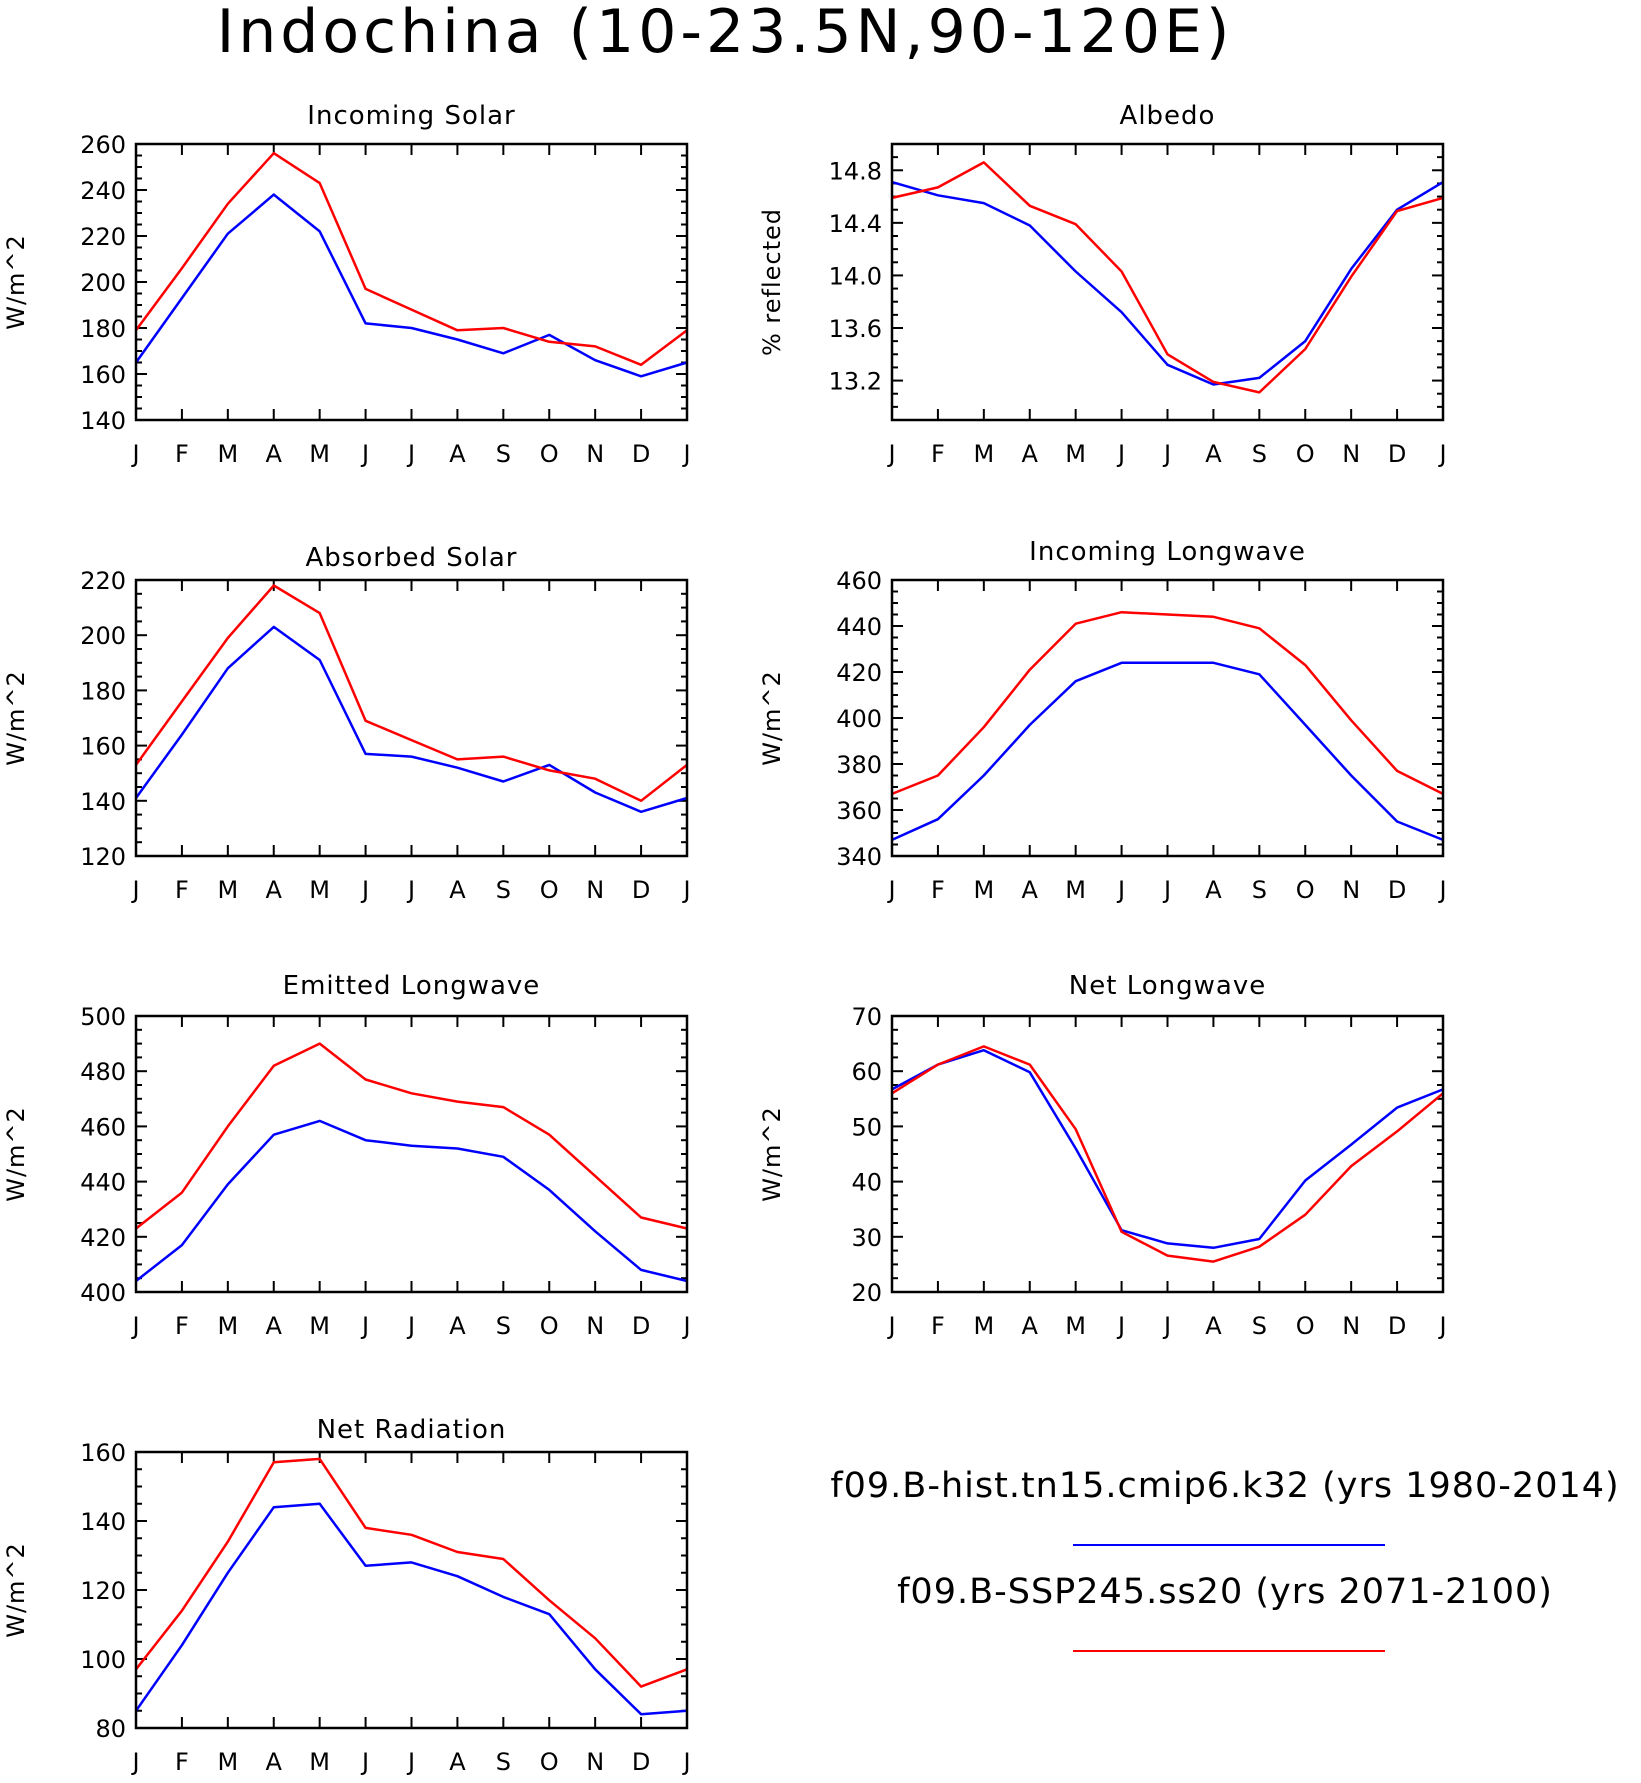  Describe the element at coordinates (412, 1430) in the screenshot. I see `panel-title-net-radiation: Net Radiation` at that location.